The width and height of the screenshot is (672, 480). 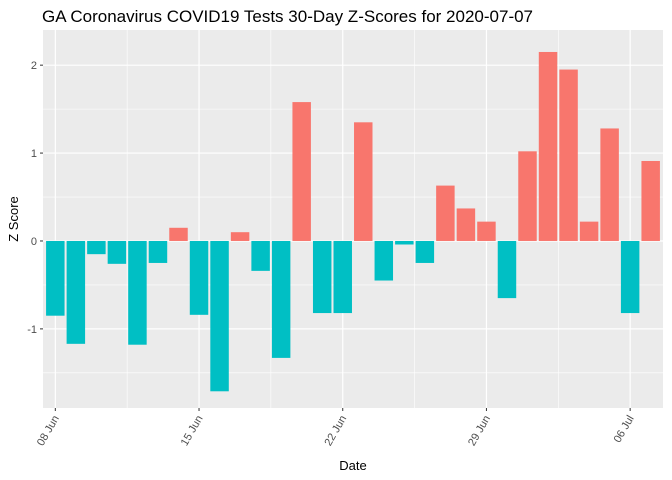 What do you see at coordinates (34, 154) in the screenshot?
I see `y-tick-label: 1` at bounding box center [34, 154].